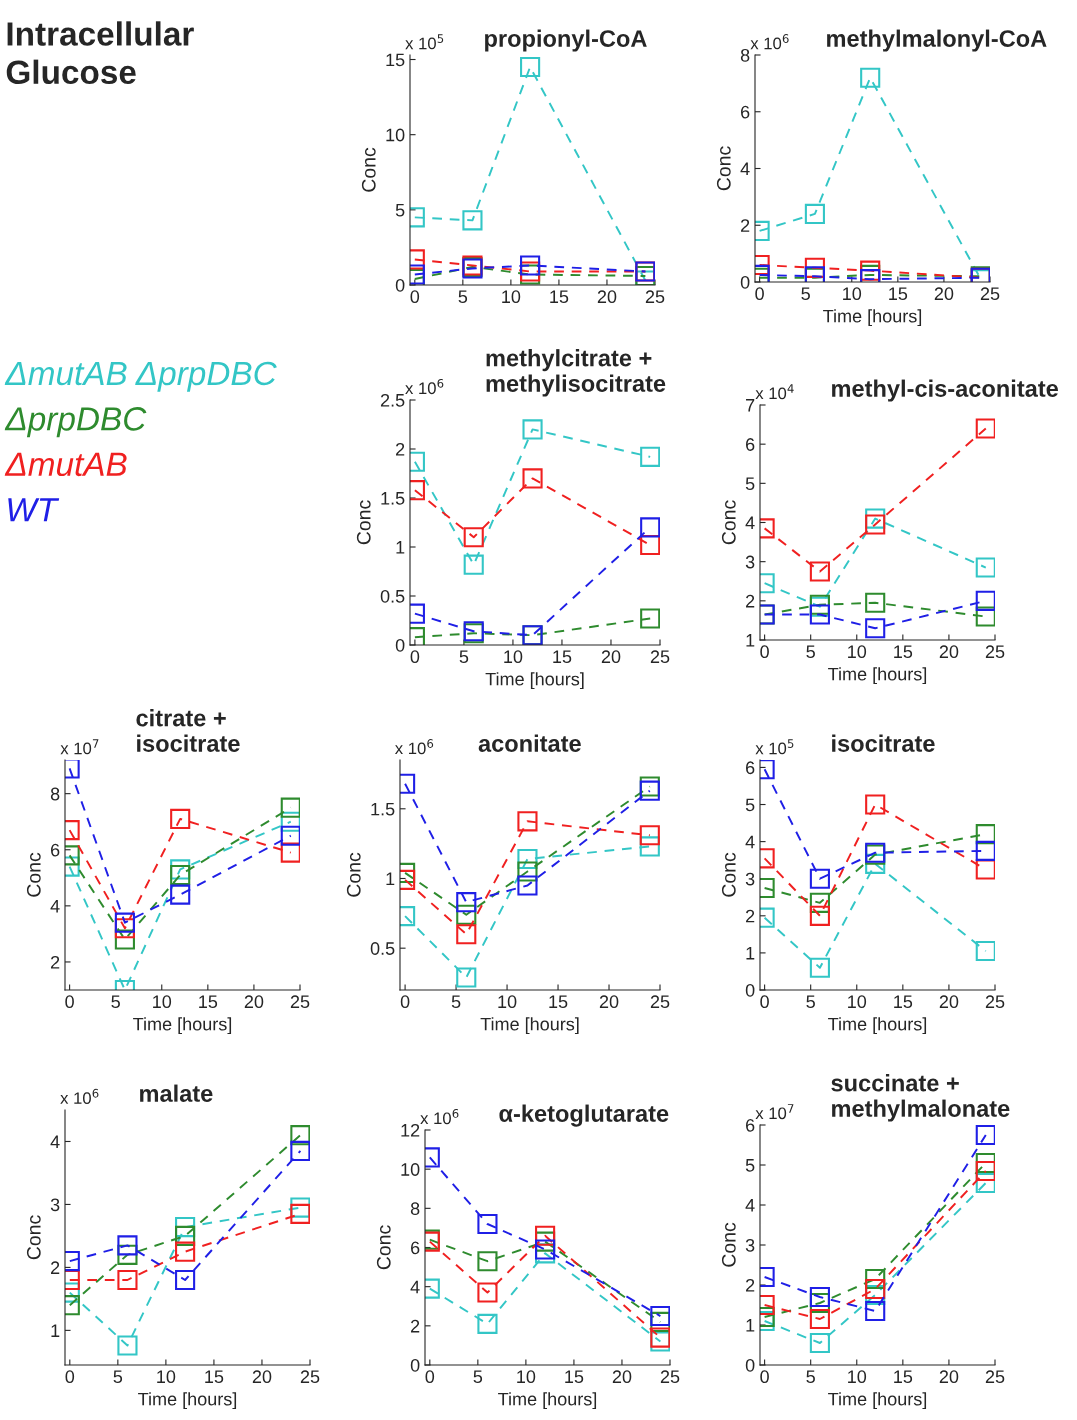 The image size is (1077, 1420). What do you see at coordinates (750, 562) in the screenshot?
I see `y-tick-label: 3` at bounding box center [750, 562].